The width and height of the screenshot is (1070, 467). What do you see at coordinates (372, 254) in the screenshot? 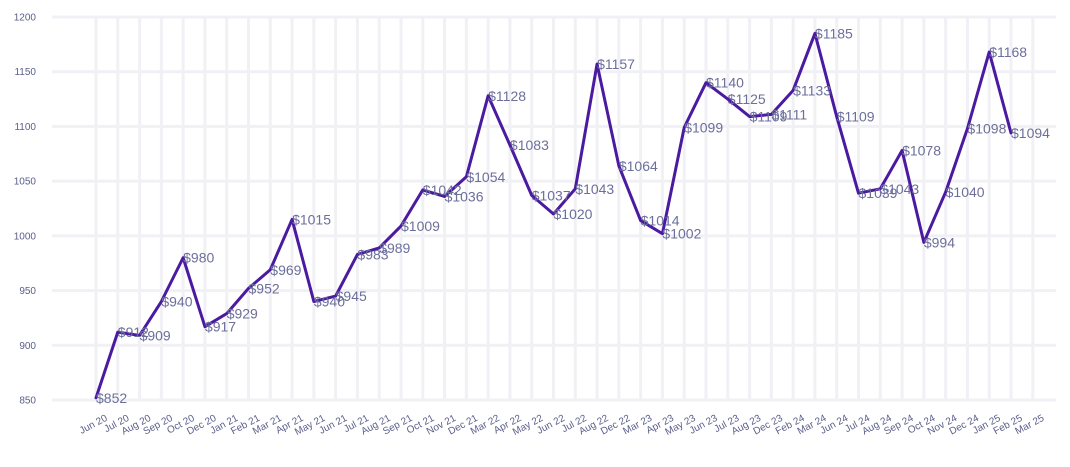
I see `data-label: $983` at bounding box center [372, 254].